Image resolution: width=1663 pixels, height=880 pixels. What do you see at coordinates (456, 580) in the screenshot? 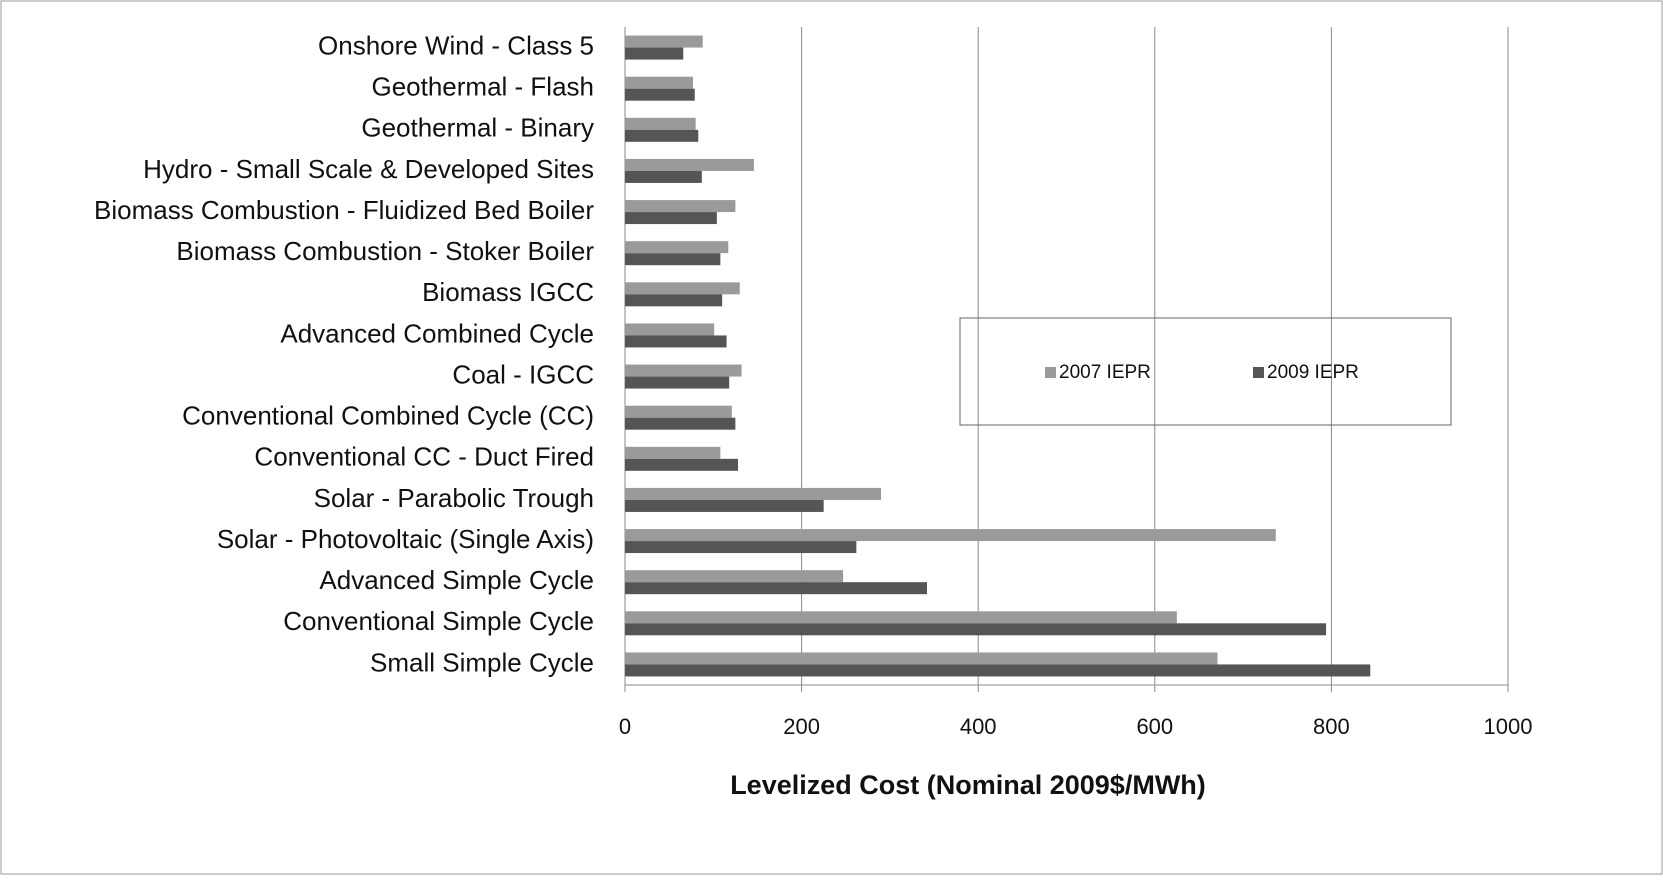
I see `y-tick-label: Advanced Simple Cycle` at bounding box center [456, 580].